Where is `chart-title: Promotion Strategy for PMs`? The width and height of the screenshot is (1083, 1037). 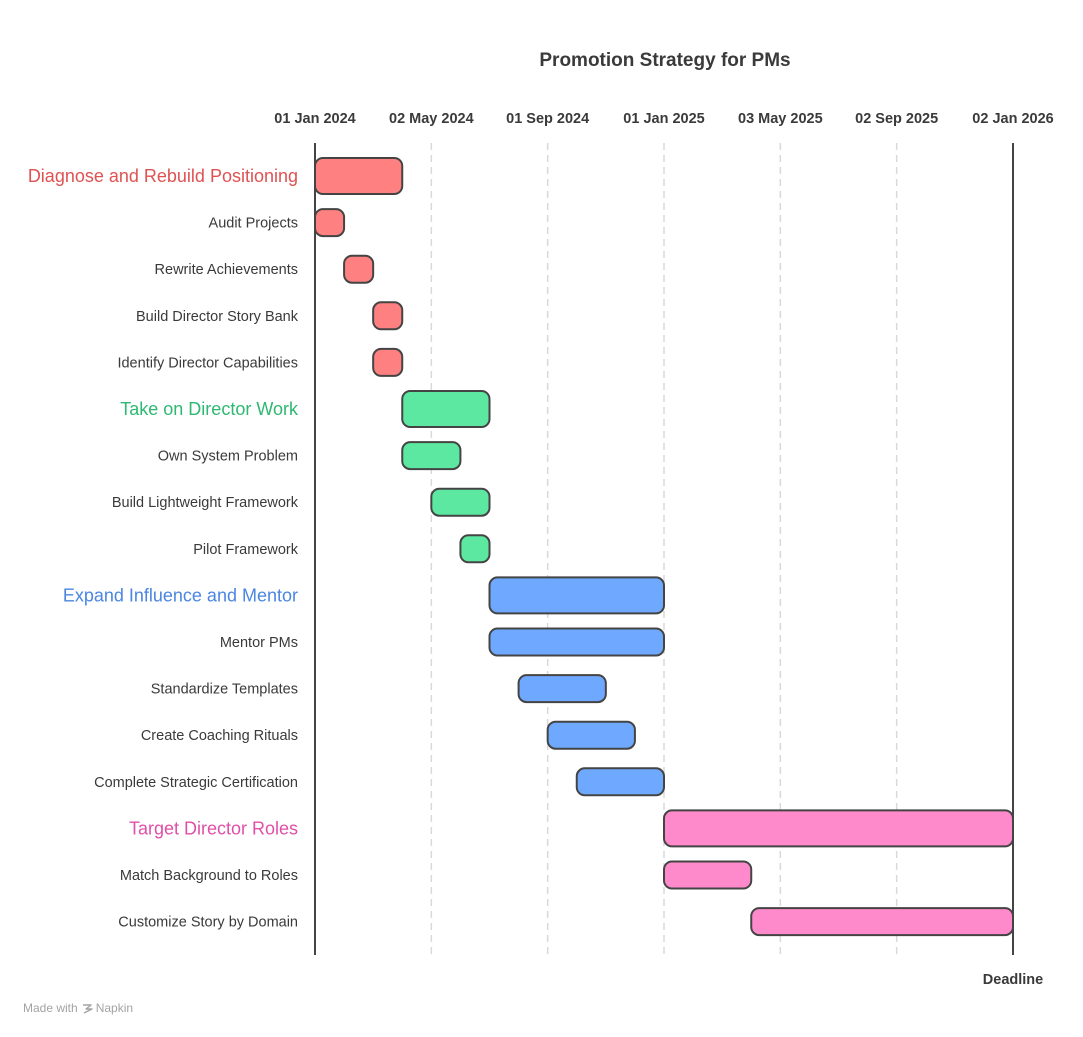 chart-title: Promotion Strategy for PMs is located at coordinates (664, 60).